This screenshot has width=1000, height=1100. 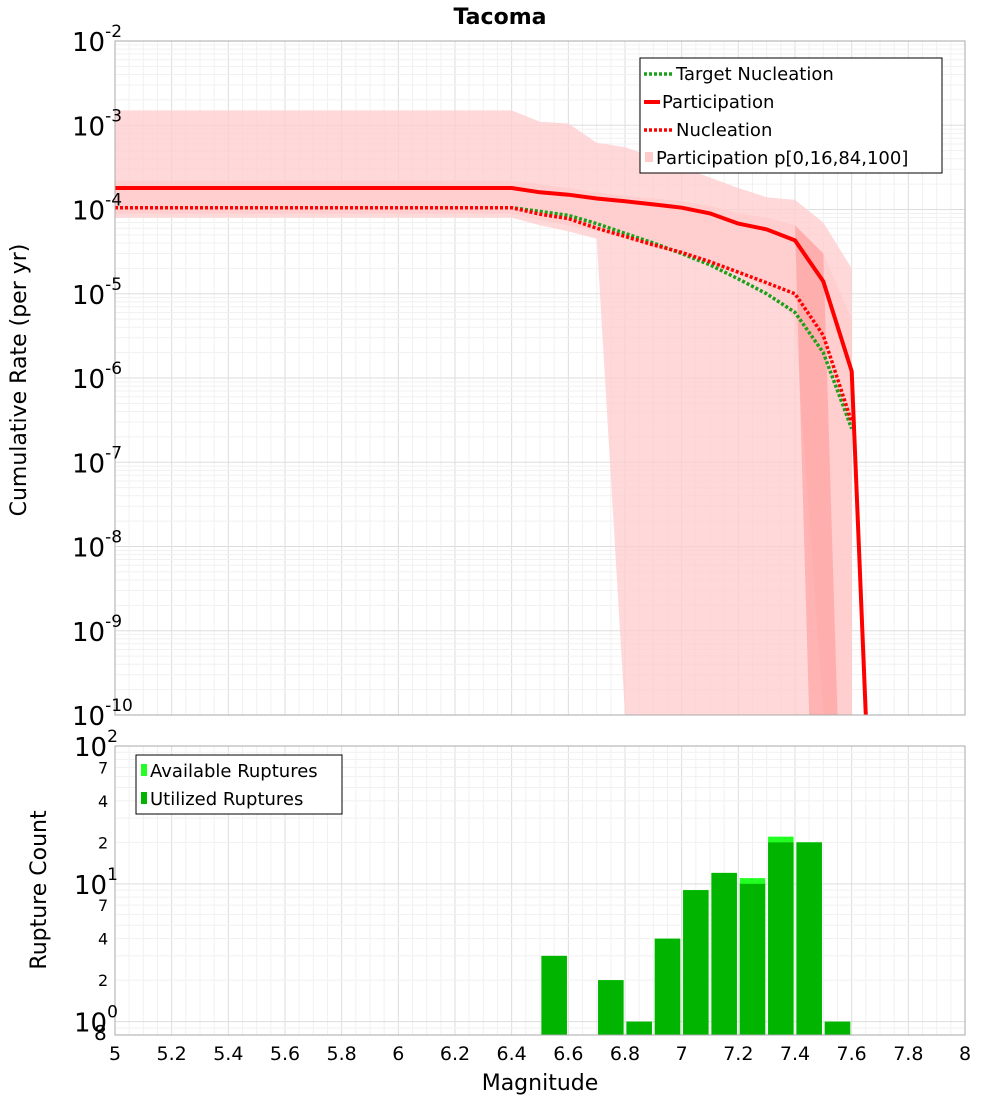 I want to click on legend-swatch-utilized-ruptures, so click(x=144, y=798).